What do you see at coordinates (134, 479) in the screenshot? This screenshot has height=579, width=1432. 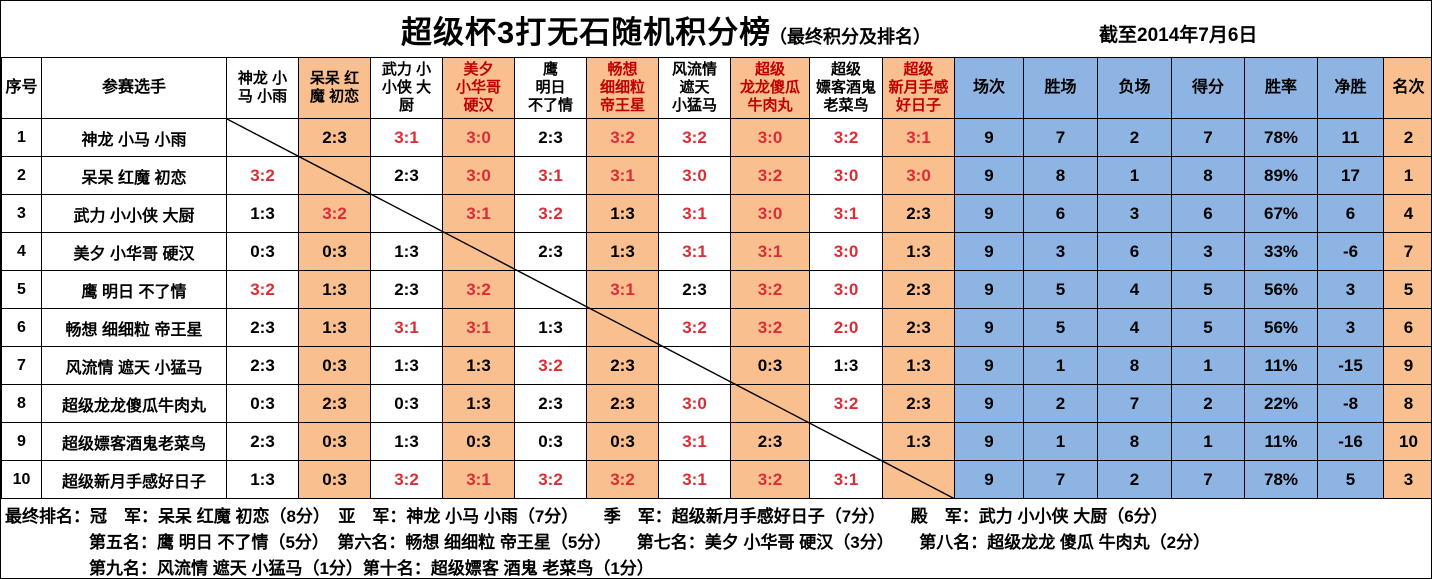 I see `player-name-cell: 超级新月手感好日子` at bounding box center [134, 479].